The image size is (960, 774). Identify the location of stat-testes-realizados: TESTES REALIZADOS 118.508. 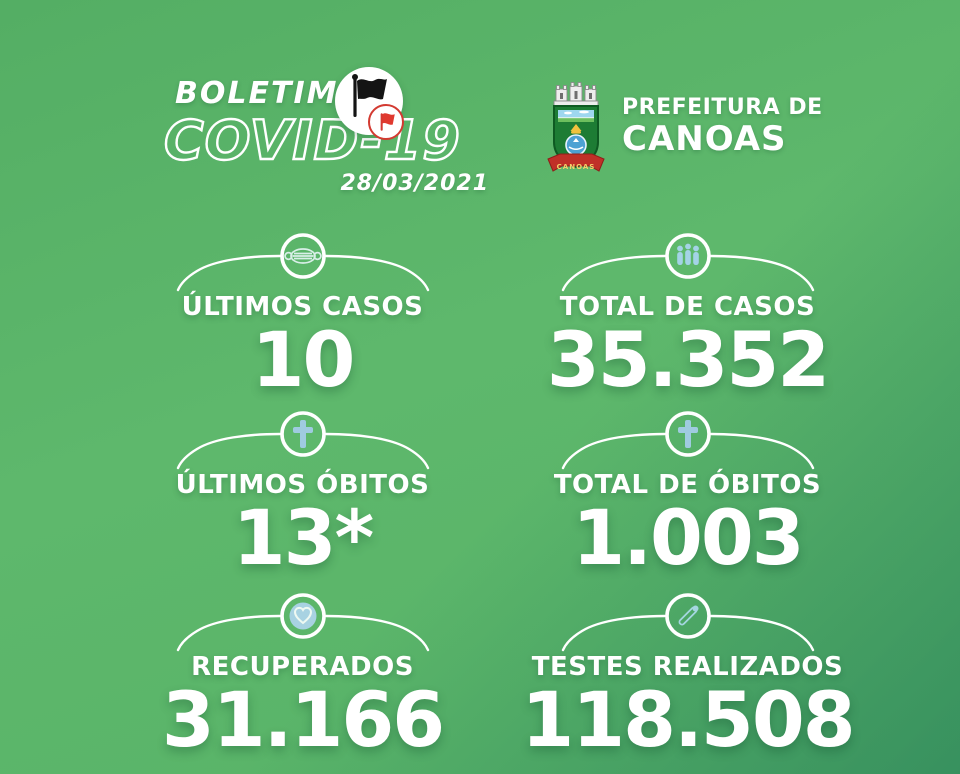
(687, 674).